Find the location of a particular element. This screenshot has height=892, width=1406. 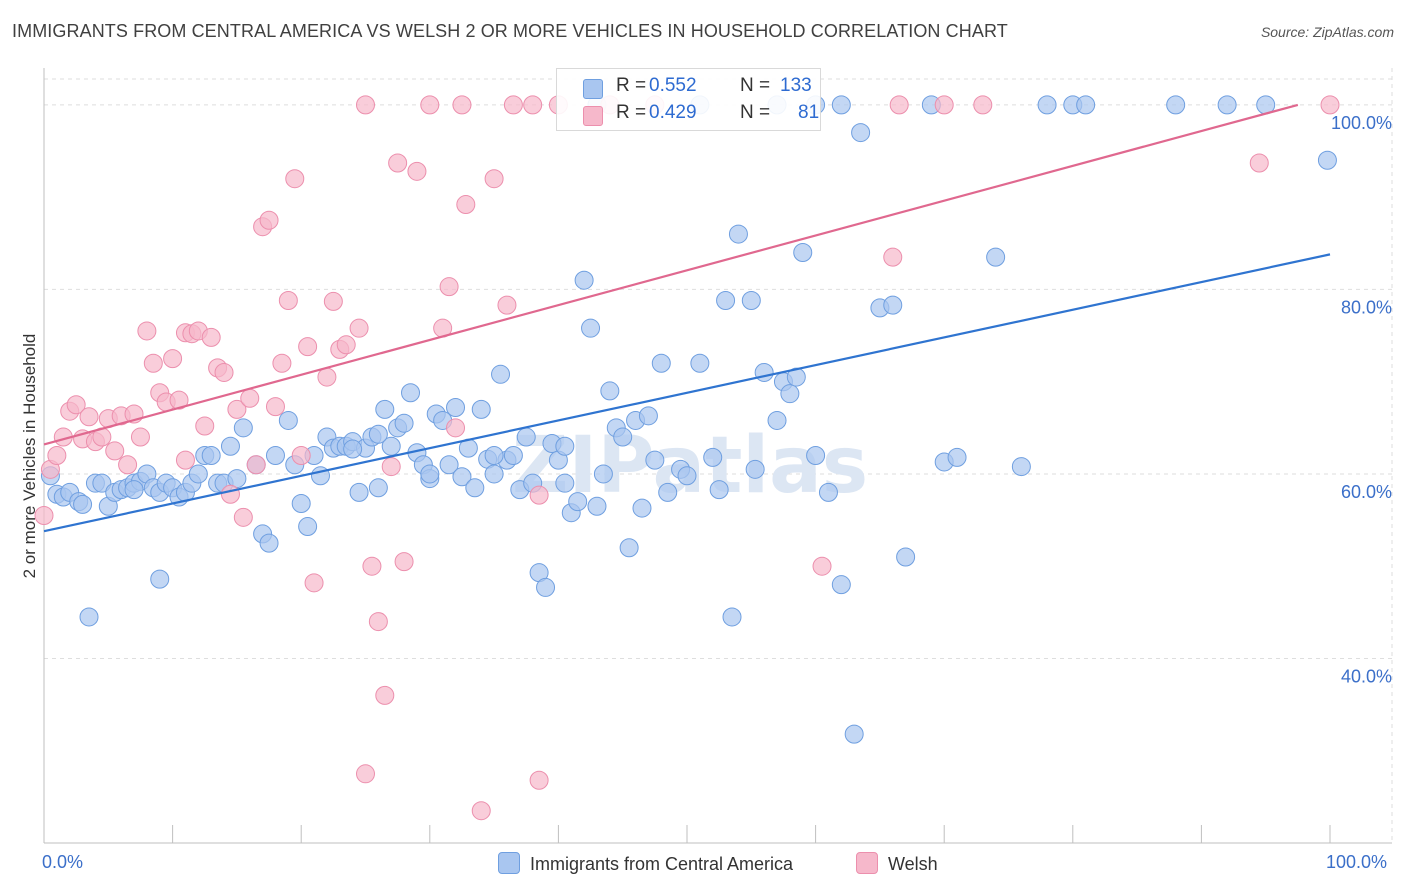

legend-swatch-pink is located at coordinates (593, 116).